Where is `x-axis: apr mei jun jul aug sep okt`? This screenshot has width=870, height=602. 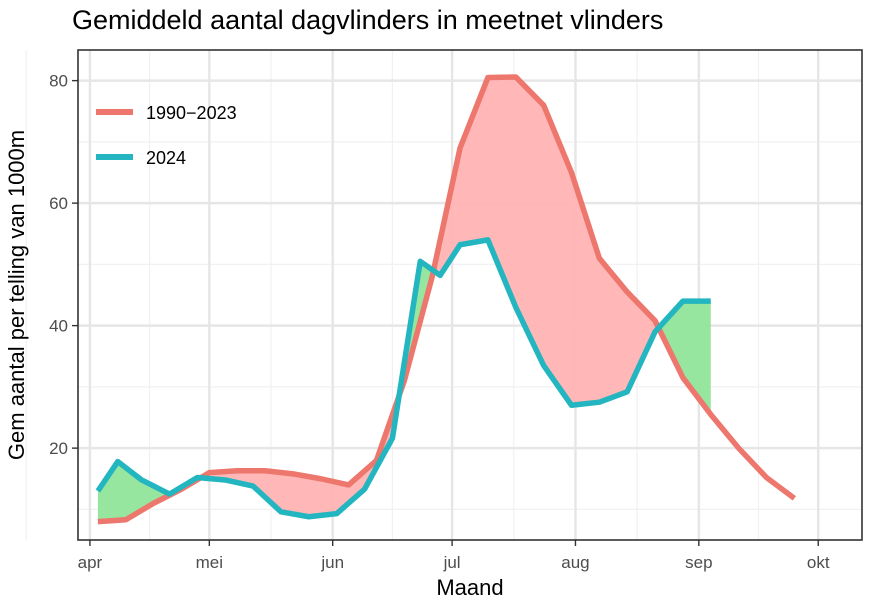 x-axis: apr mei jun jul aug sep okt is located at coordinates (454, 556).